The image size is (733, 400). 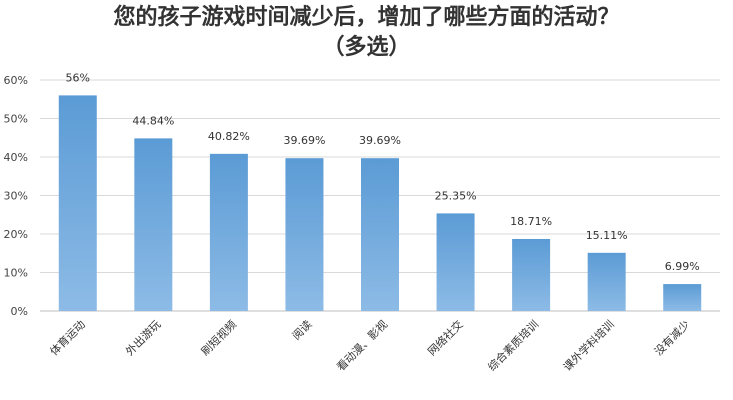 I want to click on chart-title: 您的孩子游戏时间减少后，增加了哪些方面的活动？, so click(x=366, y=17).